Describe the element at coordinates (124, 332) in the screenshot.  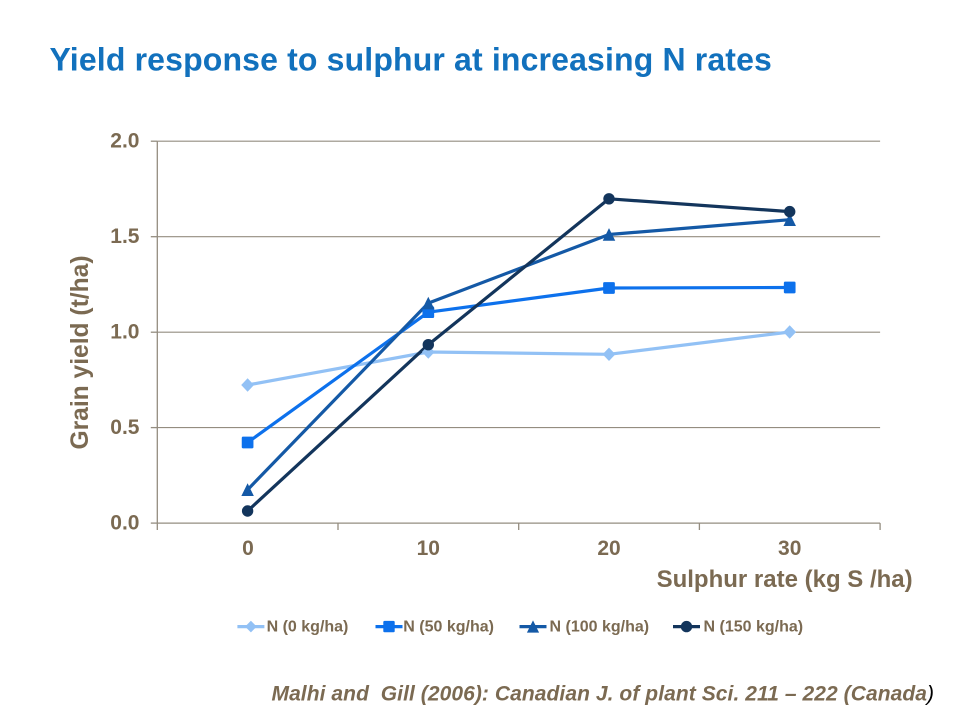
I see `svg-text: 1.0` at that location.